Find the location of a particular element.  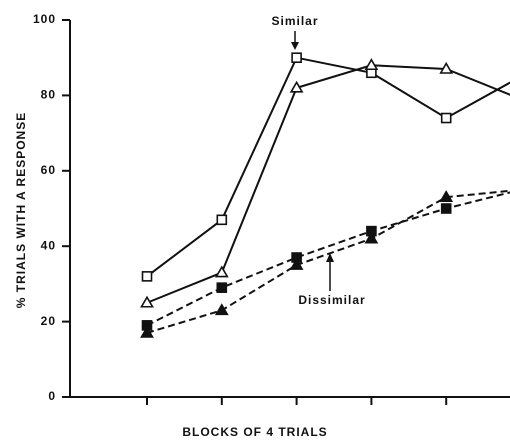

y-axis-label: % TRIALS WITH A RESPONSE is located at coordinates (21, 210).